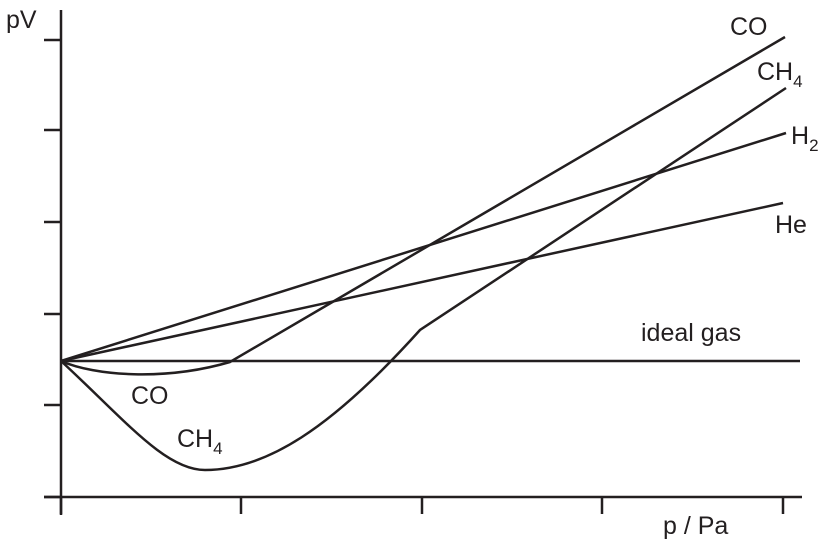 This screenshot has width=819, height=542. I want to click on label-ideal-gas: ideal gas, so click(691, 333).